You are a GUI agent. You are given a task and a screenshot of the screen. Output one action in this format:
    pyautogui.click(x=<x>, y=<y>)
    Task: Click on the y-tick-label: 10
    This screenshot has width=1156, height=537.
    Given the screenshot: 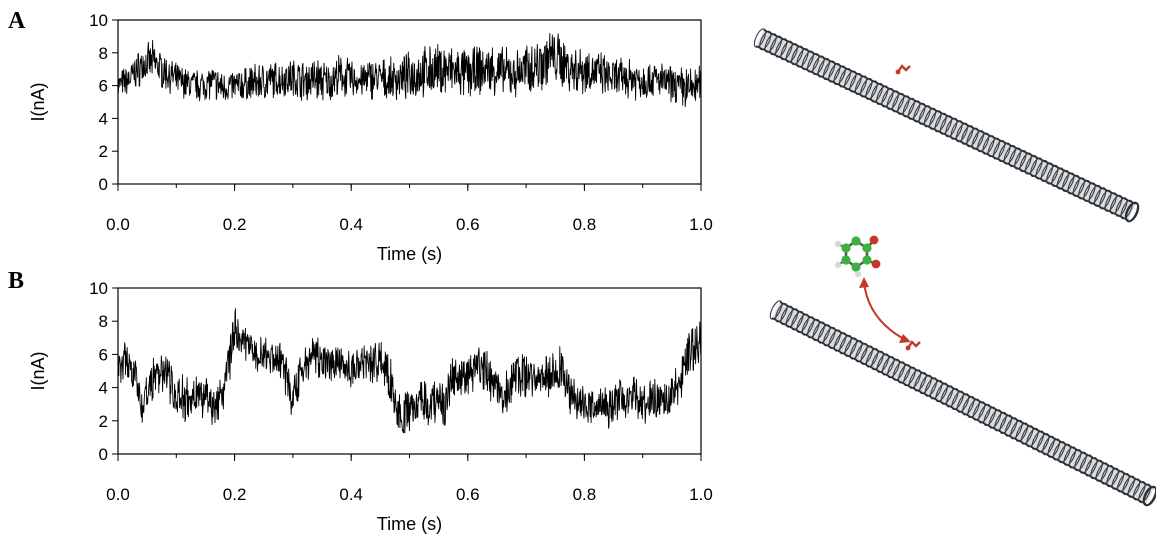 What is the action you would take?
    pyautogui.click(x=98, y=20)
    